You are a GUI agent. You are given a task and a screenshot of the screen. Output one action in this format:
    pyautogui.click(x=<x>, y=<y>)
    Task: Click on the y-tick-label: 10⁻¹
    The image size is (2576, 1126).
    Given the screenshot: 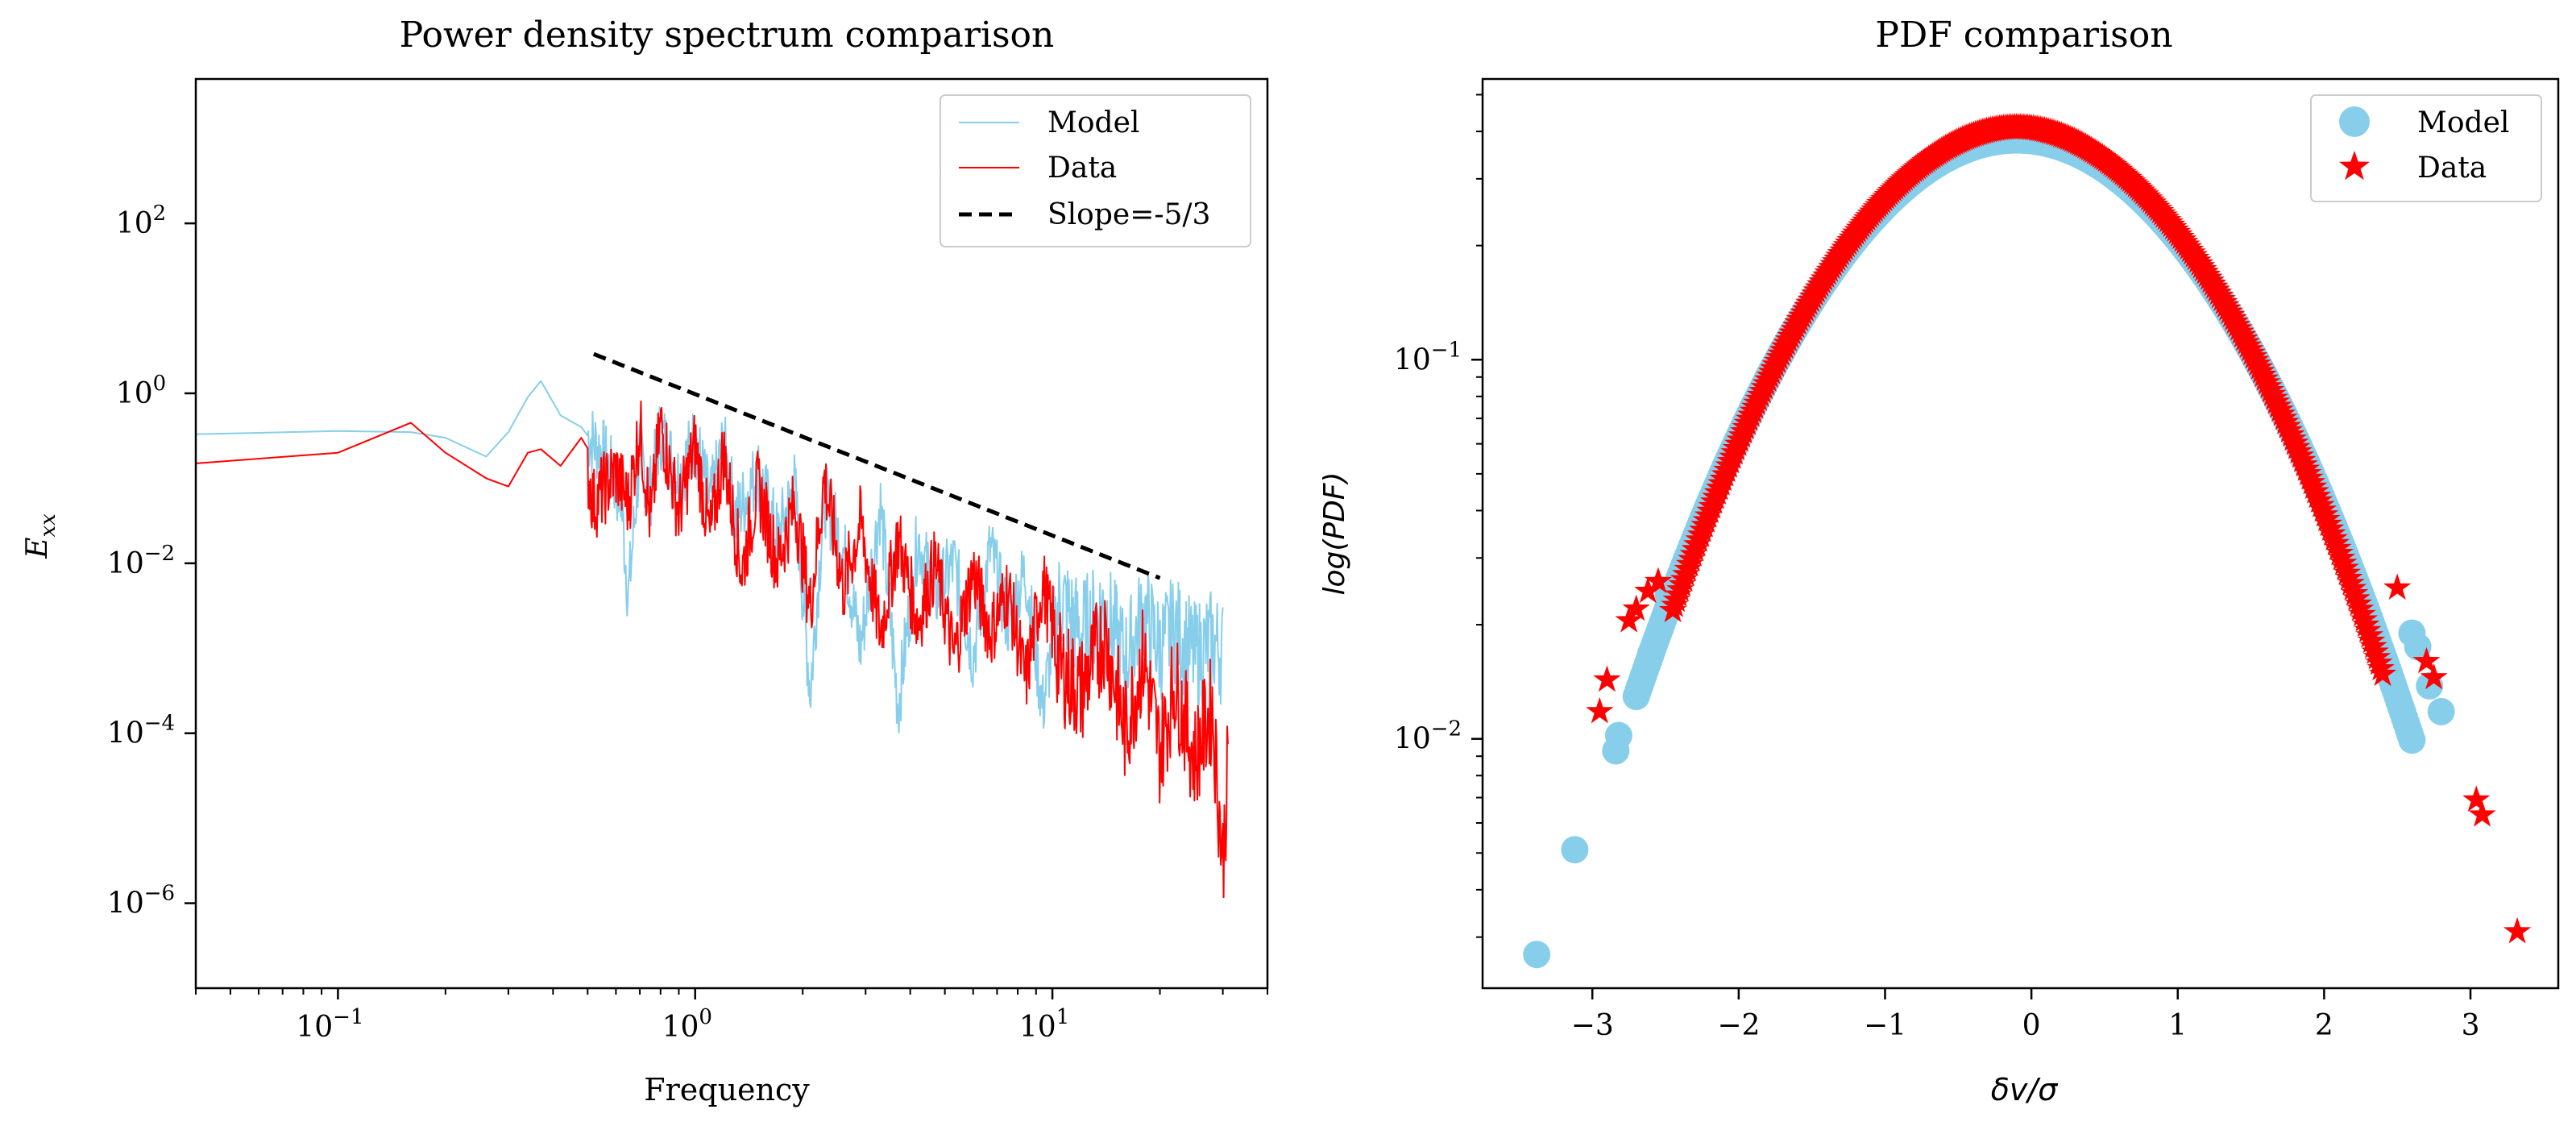 What is the action you would take?
    pyautogui.click(x=1428, y=357)
    